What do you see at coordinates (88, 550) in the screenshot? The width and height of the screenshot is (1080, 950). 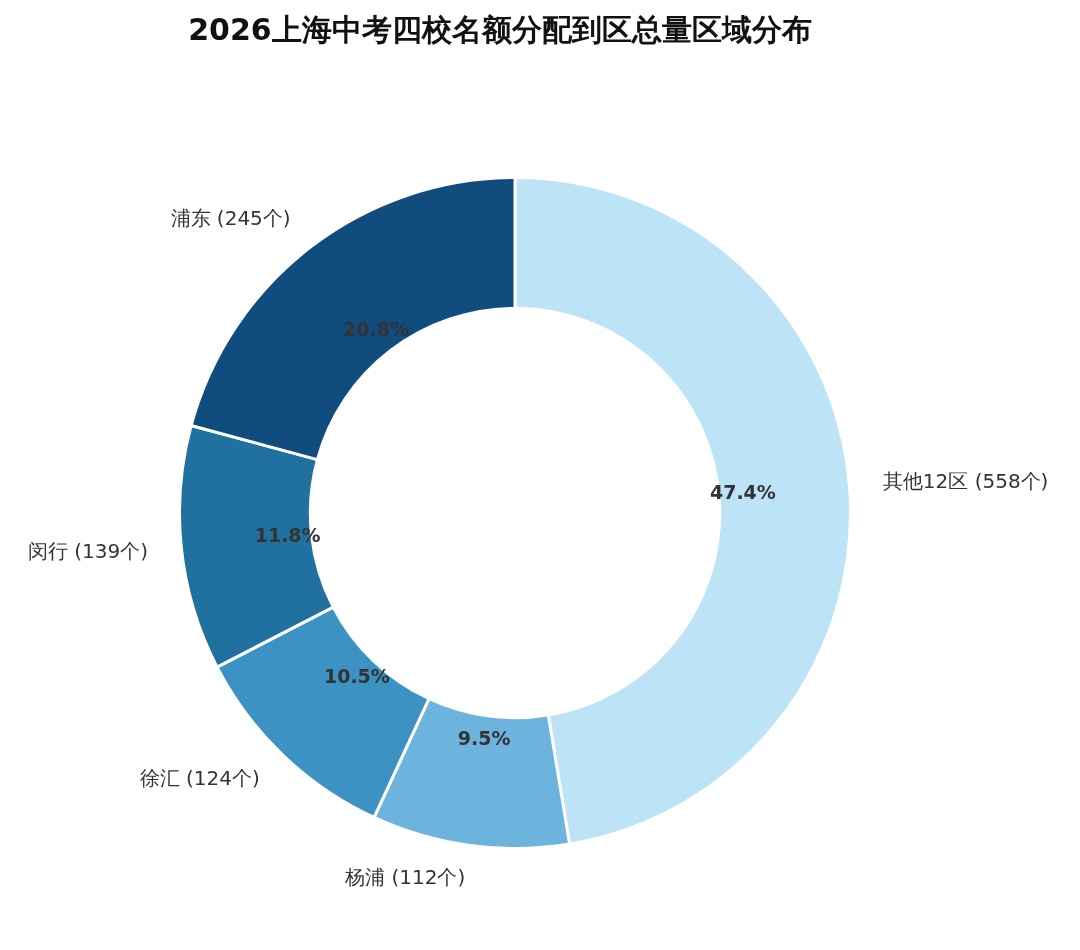 I see `slice-label: 闵行 (139个)` at bounding box center [88, 550].